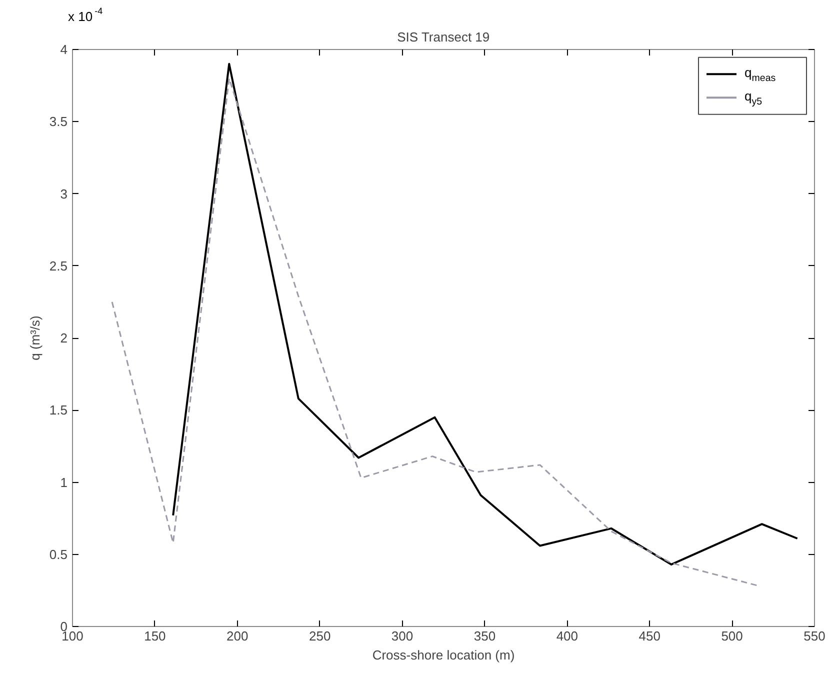  What do you see at coordinates (319, 636) in the screenshot?
I see `x-tick-label: 250` at bounding box center [319, 636].